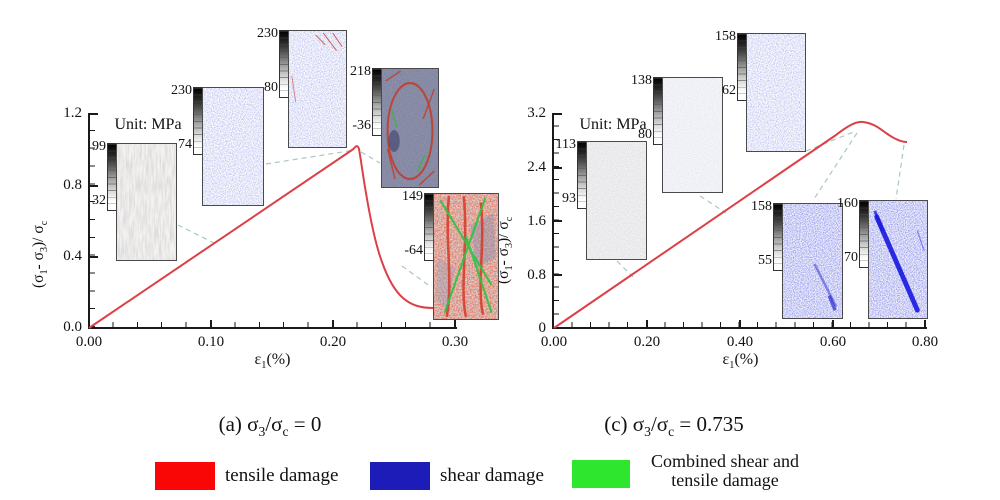  Describe the element at coordinates (72, 113) in the screenshot. I see `y-tick-label: 1.2` at that location.